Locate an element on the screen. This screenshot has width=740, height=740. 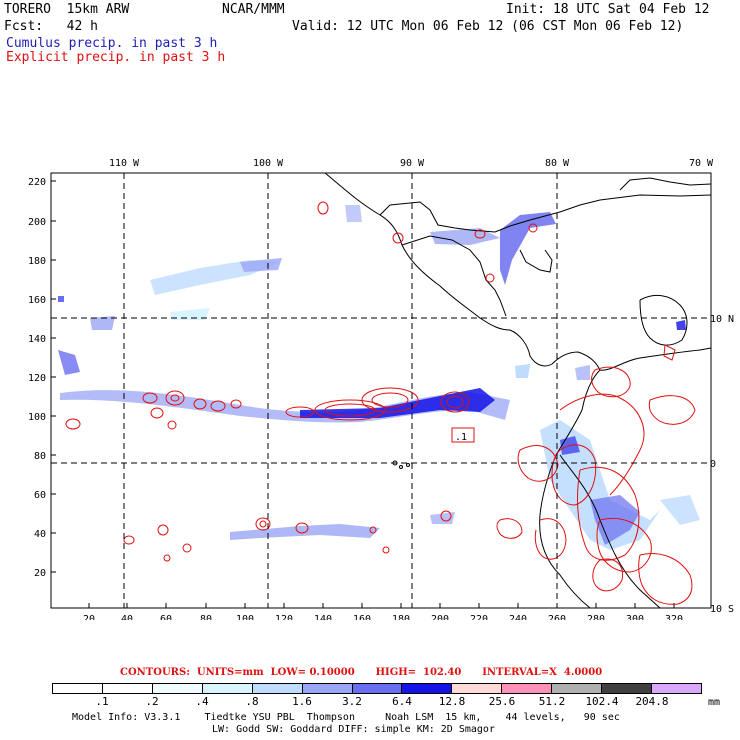
x-label: 80 is located at coordinates (206, 617).